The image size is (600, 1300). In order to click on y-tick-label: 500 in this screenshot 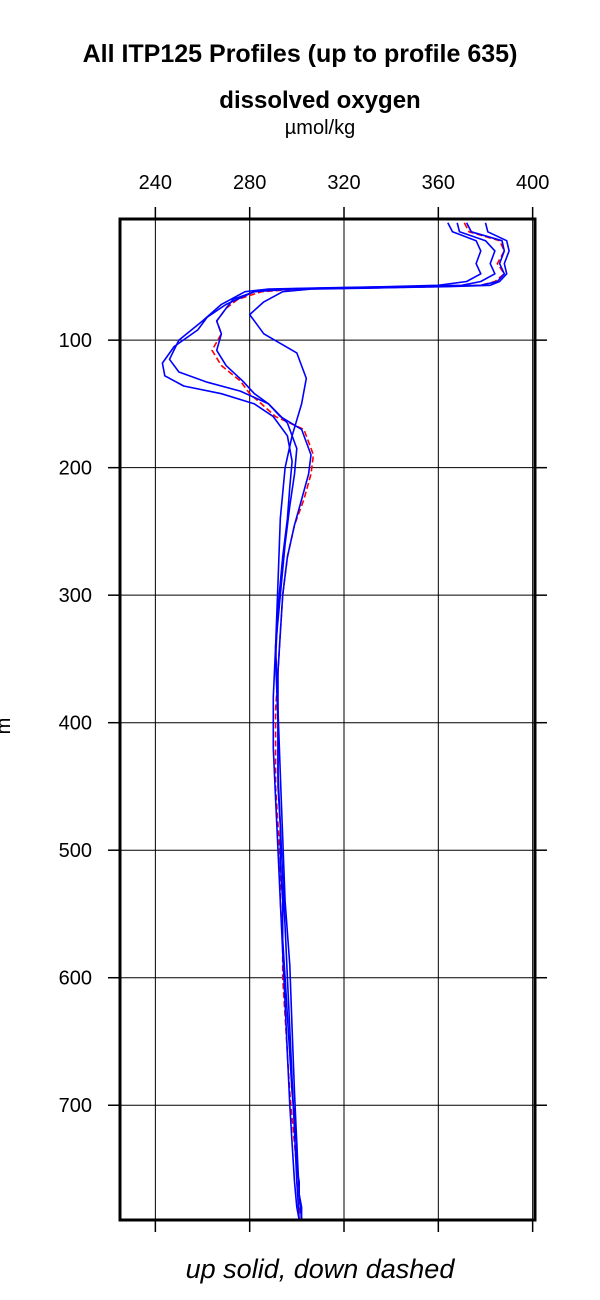, I will do `click(75, 851)`.